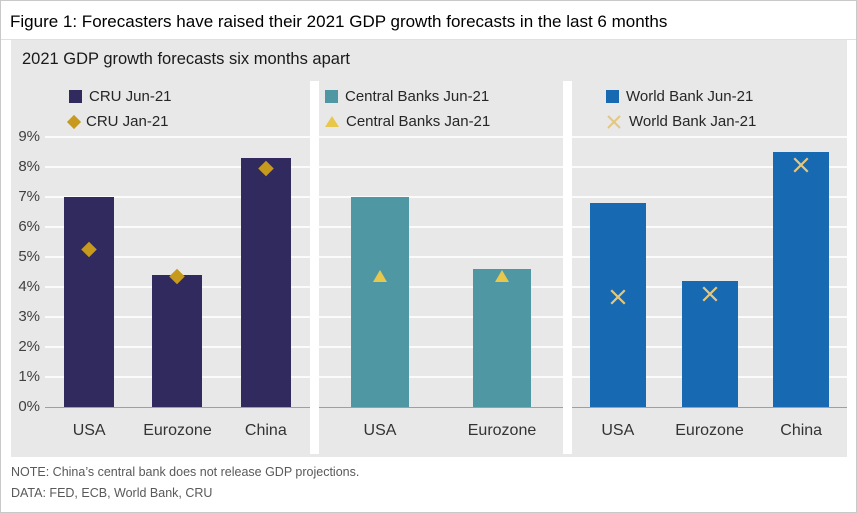 The height and width of the screenshot is (513, 857). I want to click on legend-item: World Bank Jan-21, so click(726, 121).